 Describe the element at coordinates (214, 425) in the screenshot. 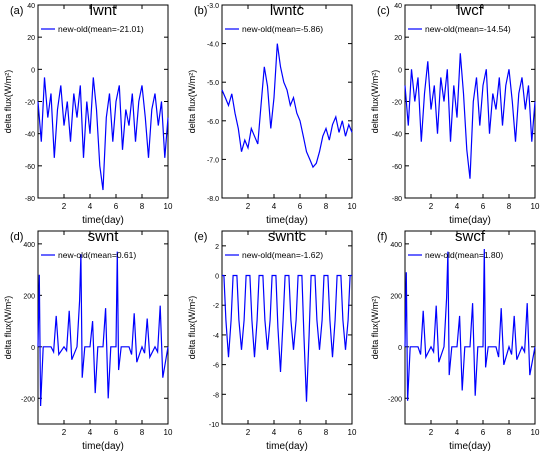

I see `y-tick-label: -10` at that location.